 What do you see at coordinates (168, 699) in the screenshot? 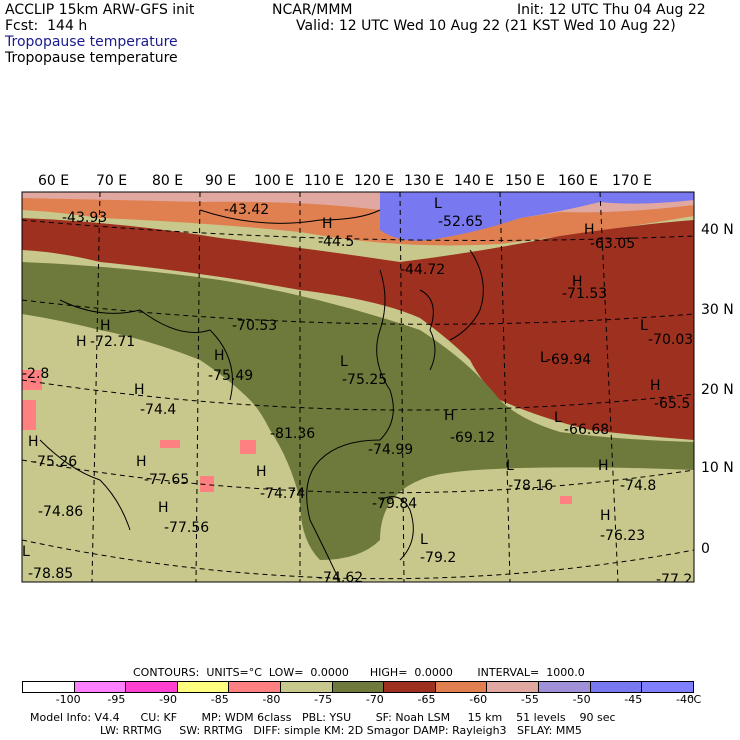
I see `color-bar-tick-label: -90` at bounding box center [168, 699].